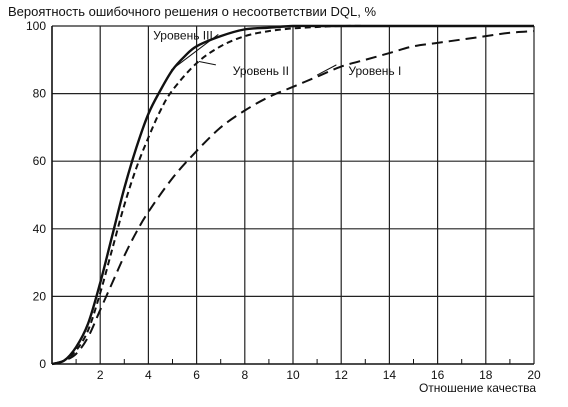 Image resolution: width=568 pixels, height=407 pixels. I want to click on y-tick-label: 40, so click(40, 229).